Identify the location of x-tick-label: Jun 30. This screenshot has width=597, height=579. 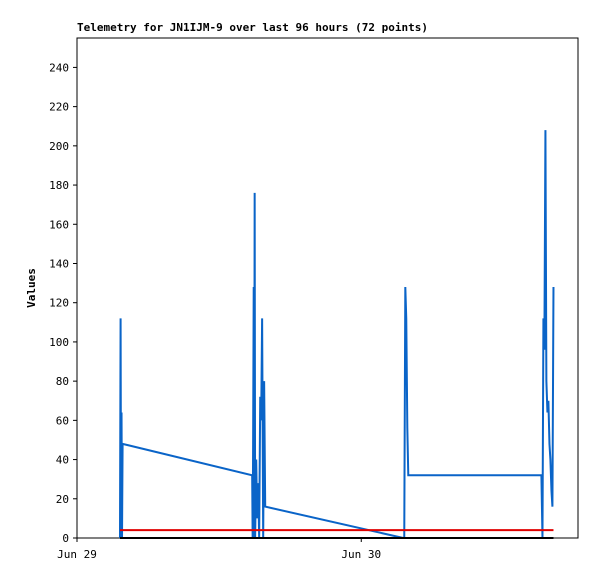
(361, 554).